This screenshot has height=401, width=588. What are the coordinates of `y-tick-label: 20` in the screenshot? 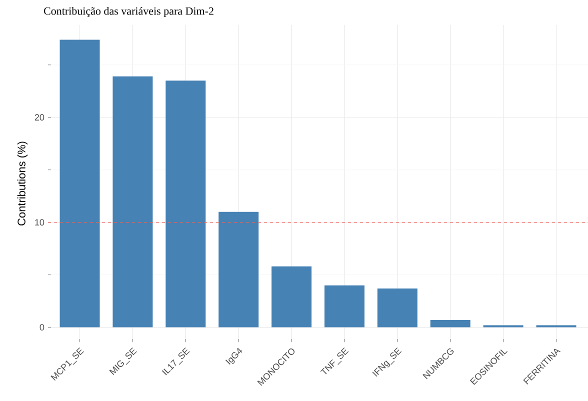 It's located at (39, 117).